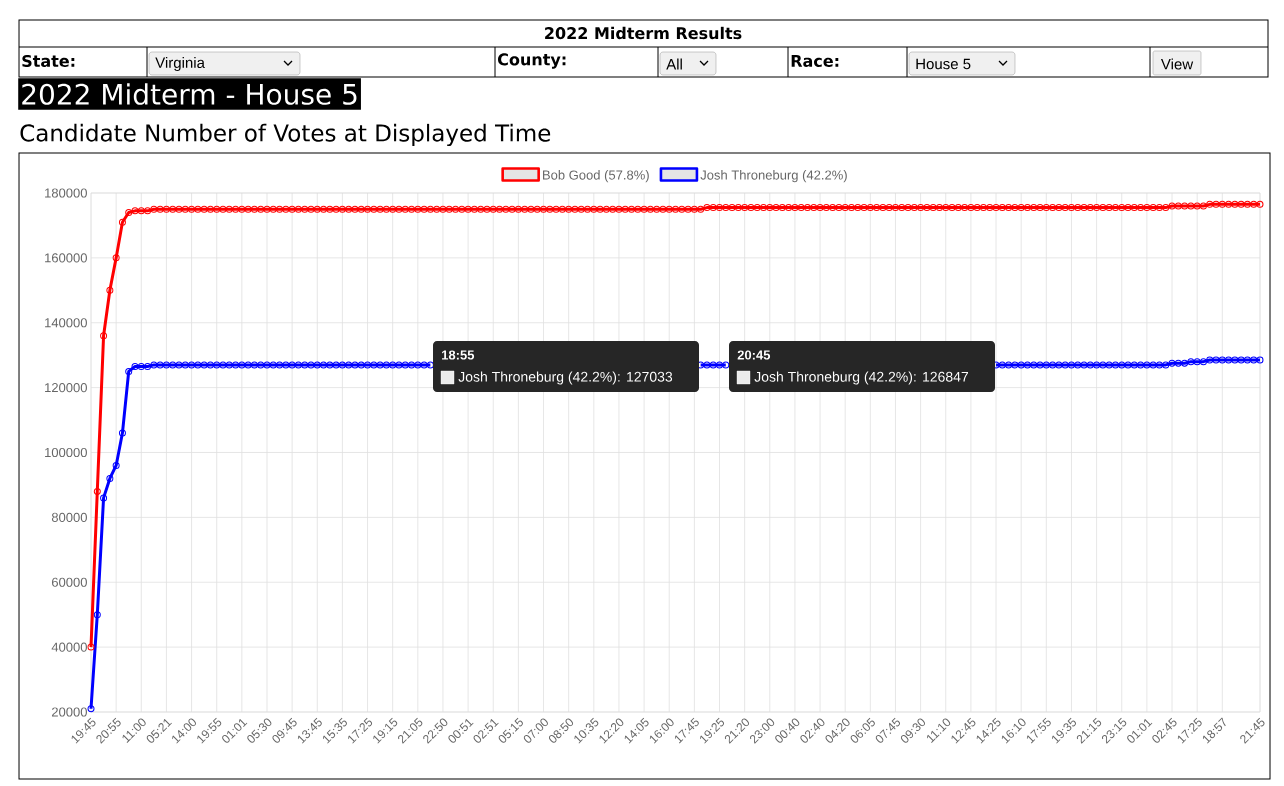 The width and height of the screenshot is (1284, 786). Describe the element at coordinates (674, 64) in the screenshot. I see `text: All` at that location.